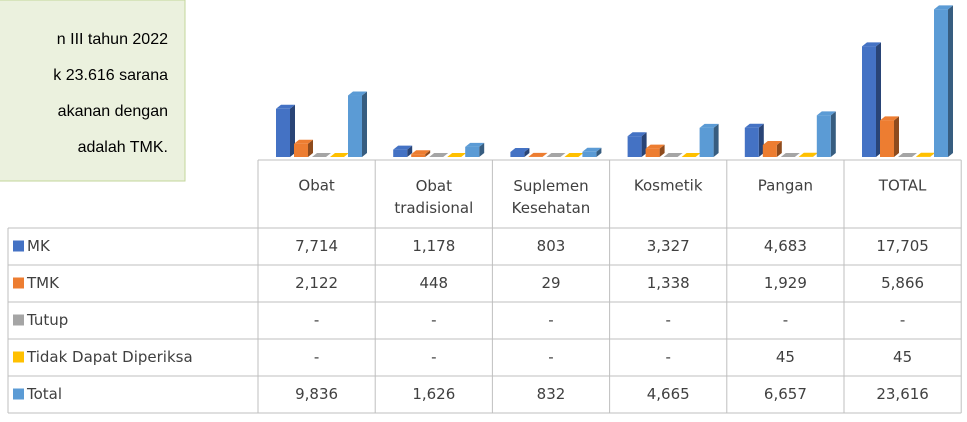  What do you see at coordinates (785, 186) in the screenshot?
I see `category-label: Pangan` at bounding box center [785, 186].